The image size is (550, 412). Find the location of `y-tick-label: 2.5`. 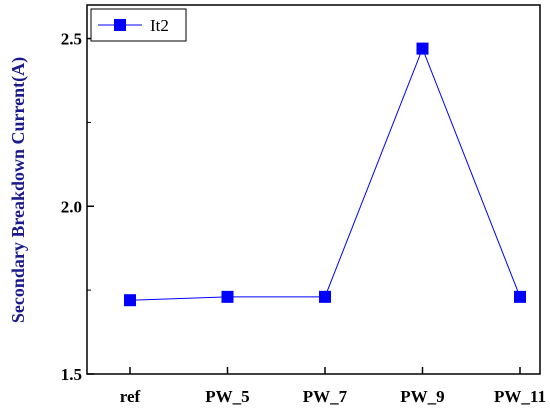

y-tick-label: 2.5 is located at coordinates (71, 39).